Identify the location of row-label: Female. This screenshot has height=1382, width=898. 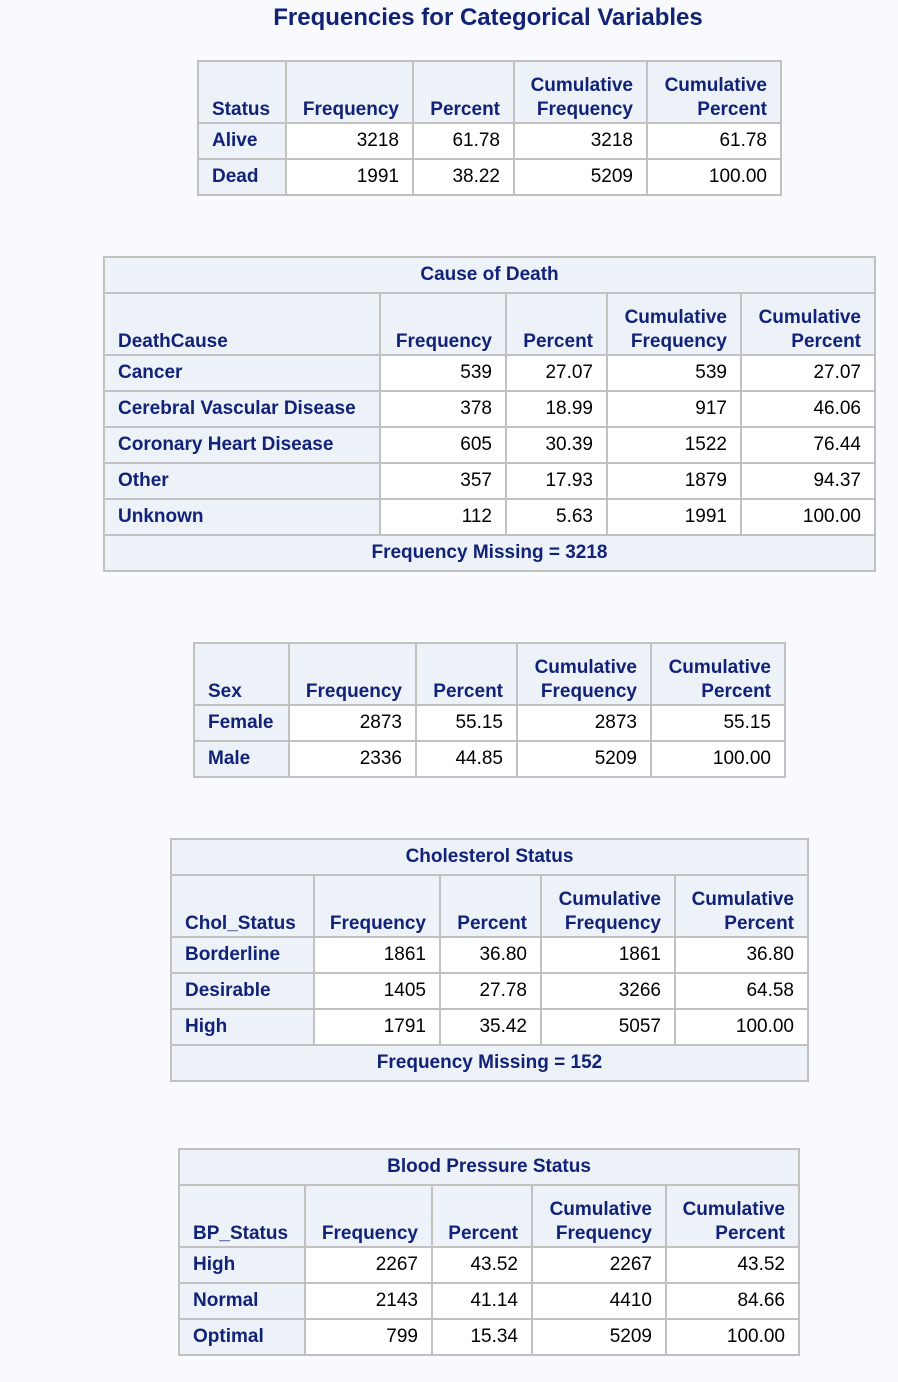
(241, 723).